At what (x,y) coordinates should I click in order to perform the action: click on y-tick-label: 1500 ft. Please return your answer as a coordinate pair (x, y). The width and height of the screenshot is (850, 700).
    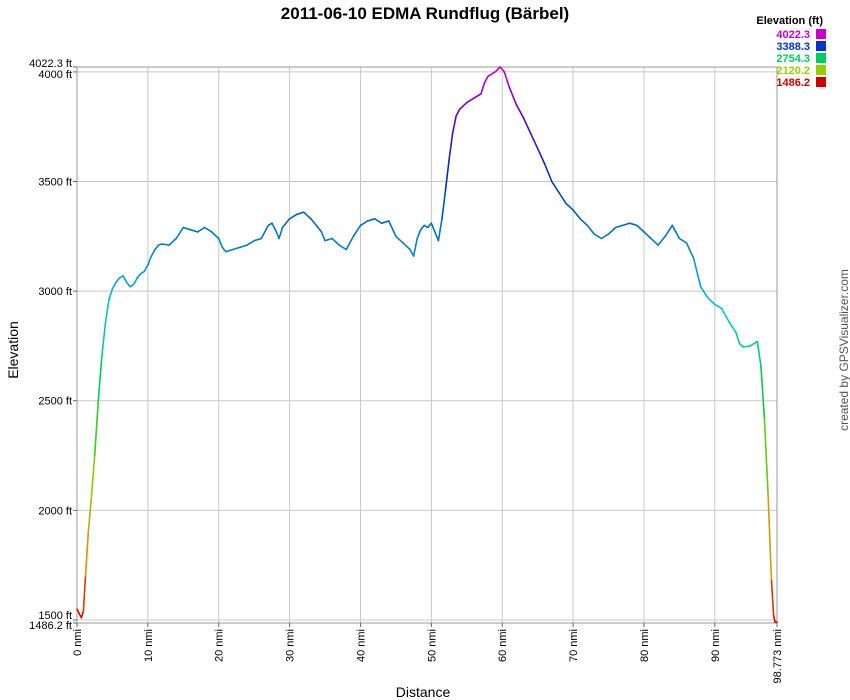
    Looking at the image, I should click on (55, 616).